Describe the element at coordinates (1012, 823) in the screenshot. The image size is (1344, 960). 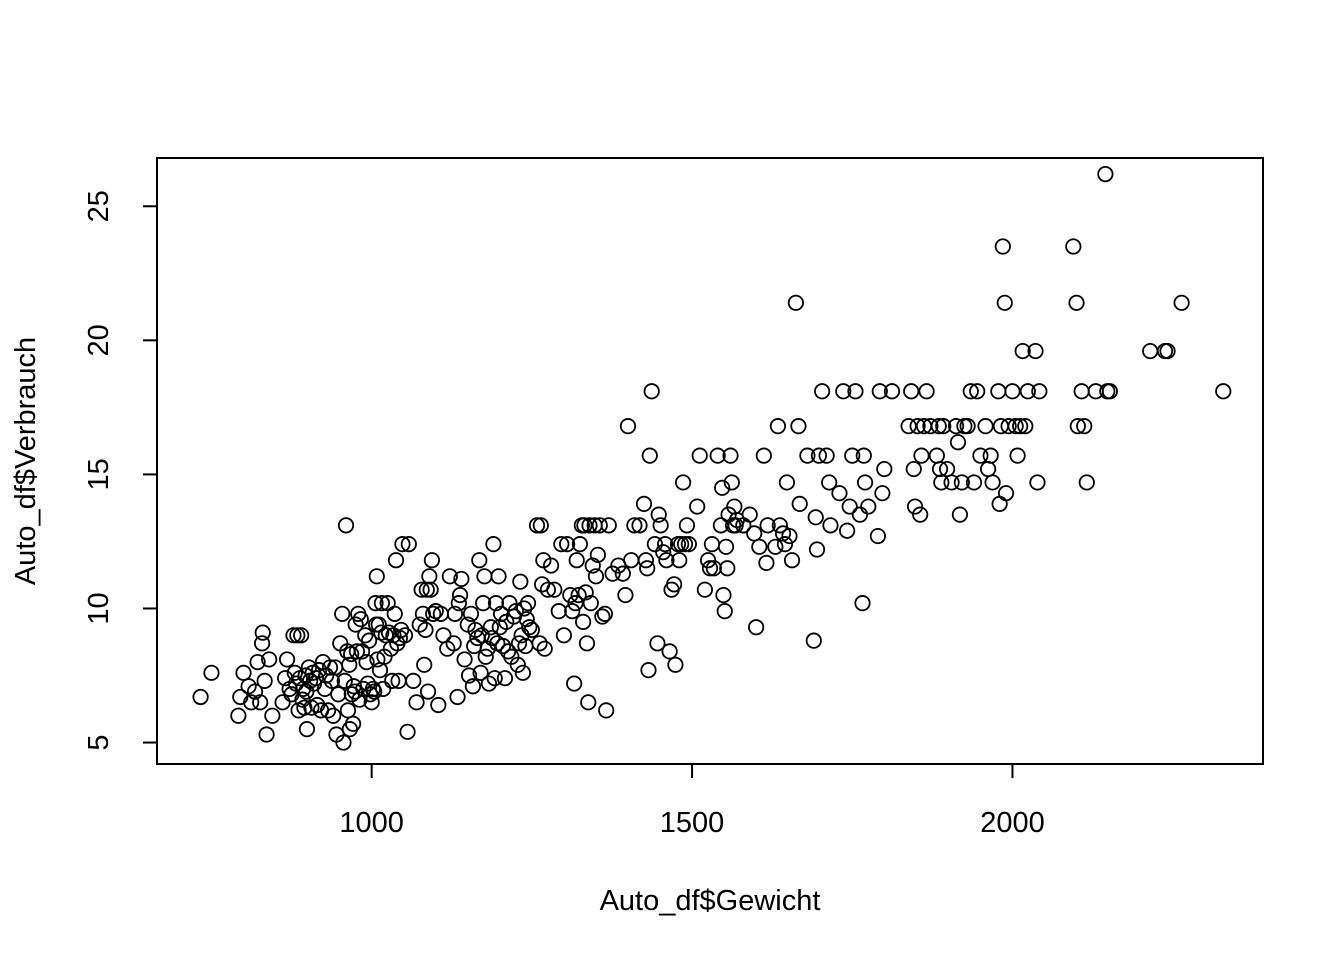
I see `x-tick-label: 2000` at that location.